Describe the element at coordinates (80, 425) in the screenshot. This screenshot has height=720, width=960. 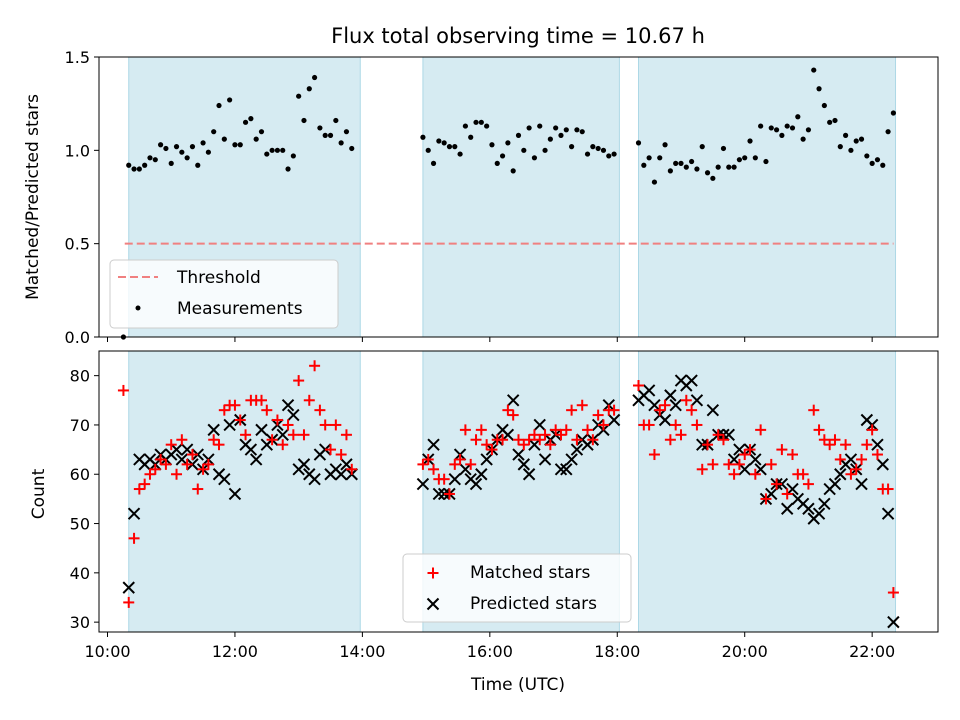
I see `y-tick-label: 70` at that location.